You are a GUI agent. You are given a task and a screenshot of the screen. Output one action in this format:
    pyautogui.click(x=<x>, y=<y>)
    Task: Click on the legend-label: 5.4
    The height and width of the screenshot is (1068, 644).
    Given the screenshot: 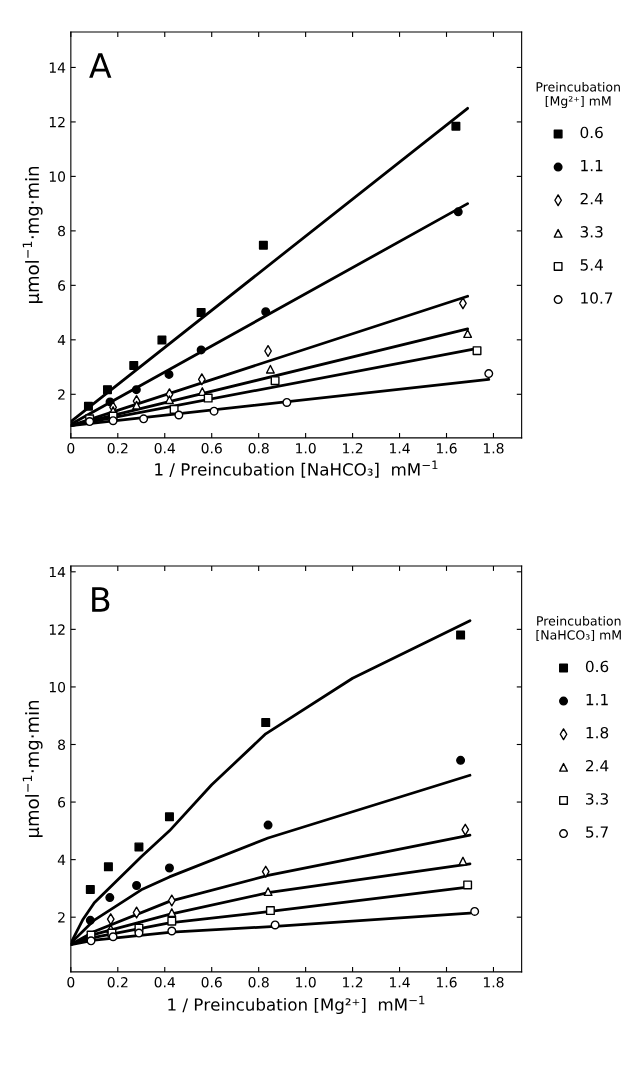 What is the action you would take?
    pyautogui.click(x=591, y=265)
    